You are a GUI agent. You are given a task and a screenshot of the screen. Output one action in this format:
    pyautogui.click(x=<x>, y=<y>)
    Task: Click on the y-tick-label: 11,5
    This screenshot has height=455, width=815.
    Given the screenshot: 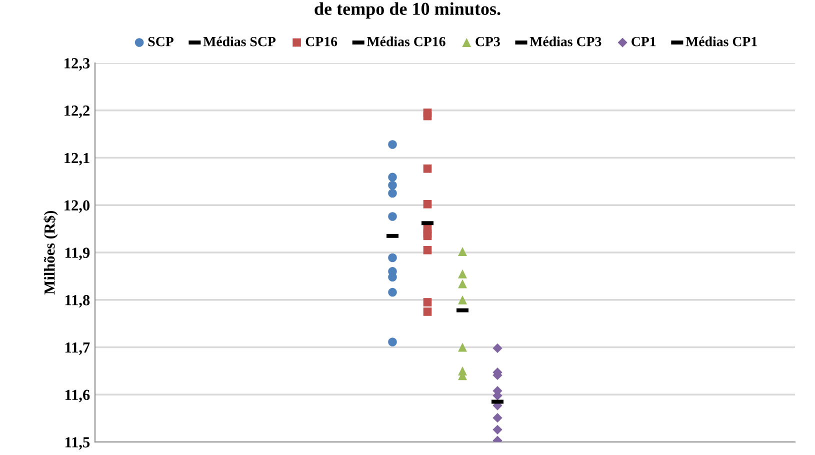 What is the action you would take?
    pyautogui.click(x=77, y=443)
    